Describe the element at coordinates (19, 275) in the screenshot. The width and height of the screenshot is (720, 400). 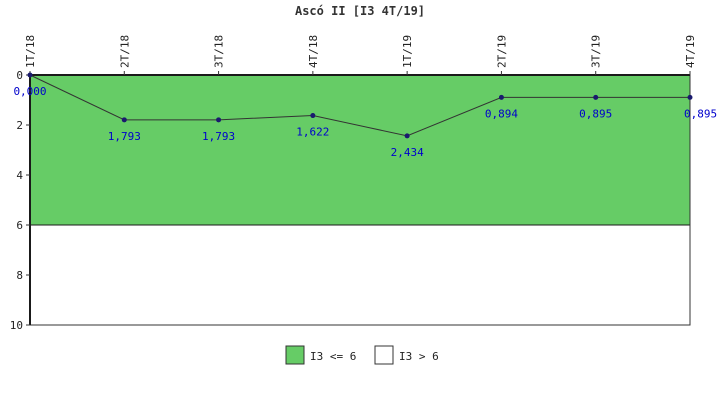
I see `y-tick-label: 8` at that location.